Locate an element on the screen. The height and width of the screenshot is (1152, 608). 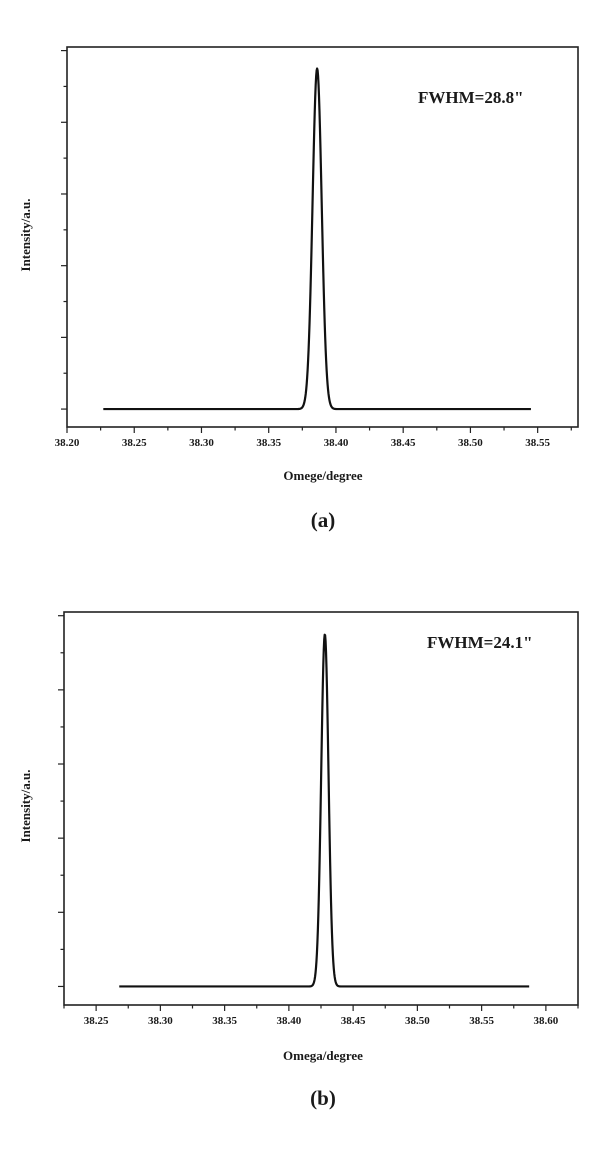
chart-a-x-tick-label: 38.55 is located at coordinates (537, 443).